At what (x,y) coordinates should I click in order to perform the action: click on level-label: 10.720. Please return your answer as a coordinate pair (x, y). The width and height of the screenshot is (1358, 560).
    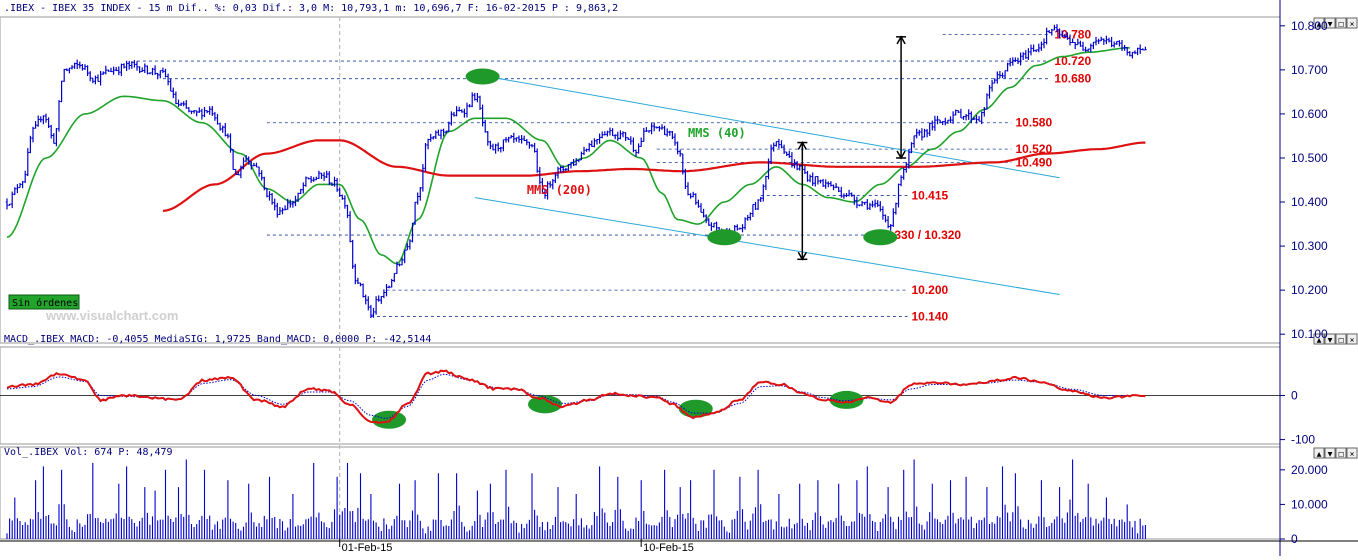
    Looking at the image, I should click on (1072, 61).